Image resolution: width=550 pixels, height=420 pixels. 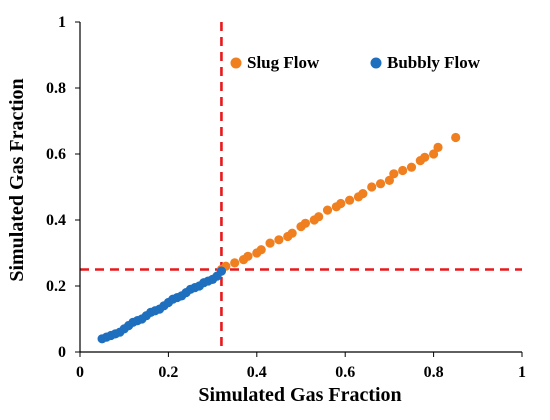 I want to click on y-tick-label: 0.4, so click(x=56, y=220).